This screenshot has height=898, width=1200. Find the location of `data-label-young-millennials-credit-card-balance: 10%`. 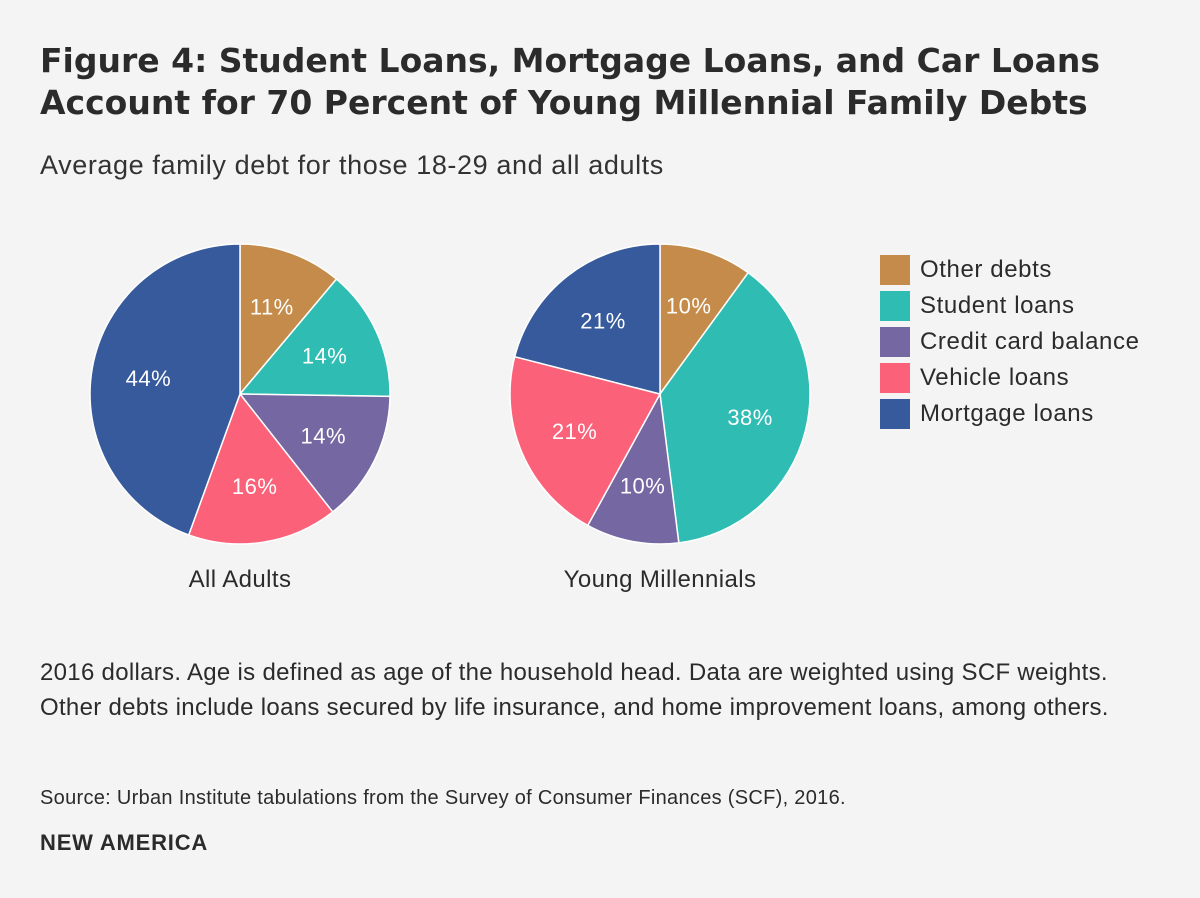

data-label-young-millennials-credit-card-balance: 10% is located at coordinates (643, 485).